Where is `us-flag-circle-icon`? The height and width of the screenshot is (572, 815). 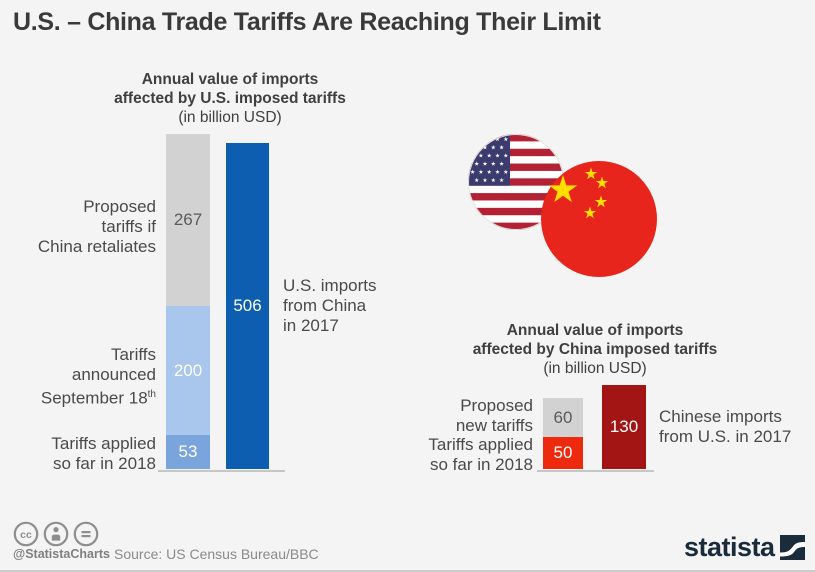 us-flag-circle-icon is located at coordinates (516, 182).